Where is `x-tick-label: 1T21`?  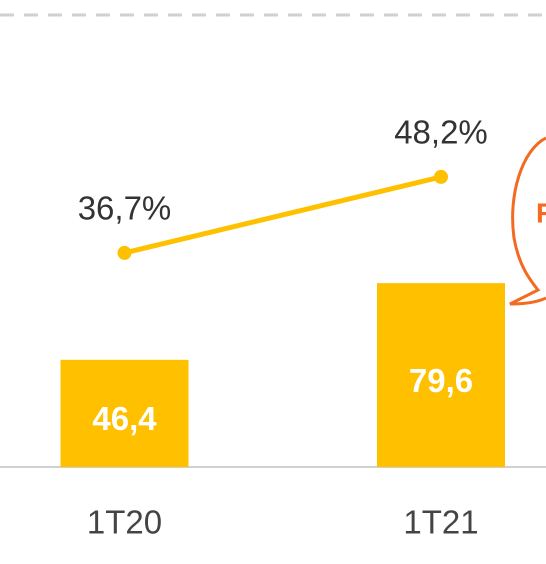 x-tick-label: 1T21 is located at coordinates (440, 522).